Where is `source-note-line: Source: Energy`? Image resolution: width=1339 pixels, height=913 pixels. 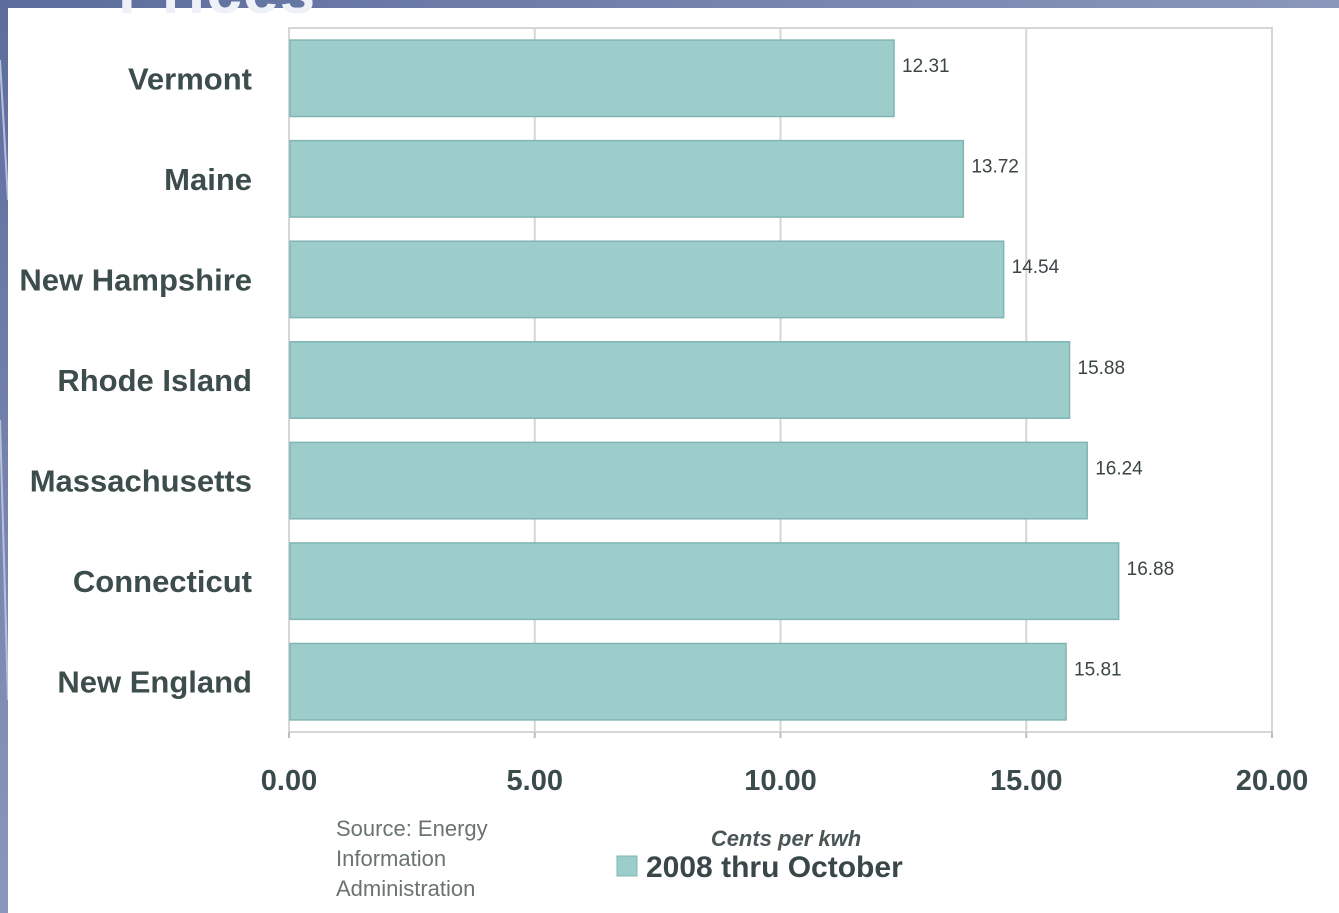 source-note-line: Source: Energy is located at coordinates (412, 828).